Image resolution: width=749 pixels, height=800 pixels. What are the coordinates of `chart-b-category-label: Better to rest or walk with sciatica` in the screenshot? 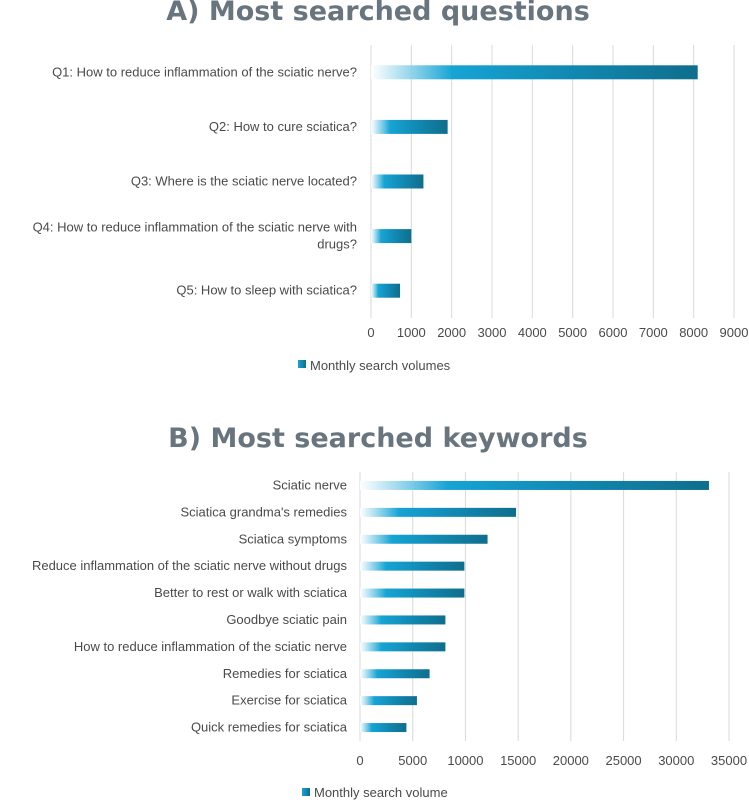 It's located at (251, 592).